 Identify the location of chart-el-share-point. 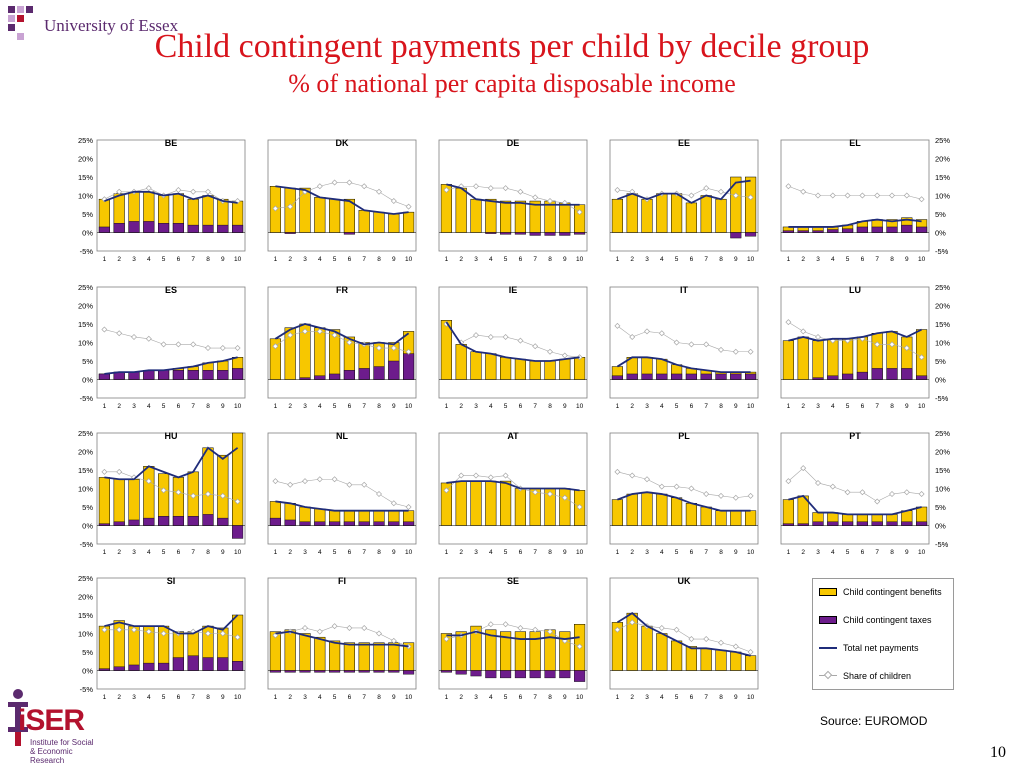
(877, 195).